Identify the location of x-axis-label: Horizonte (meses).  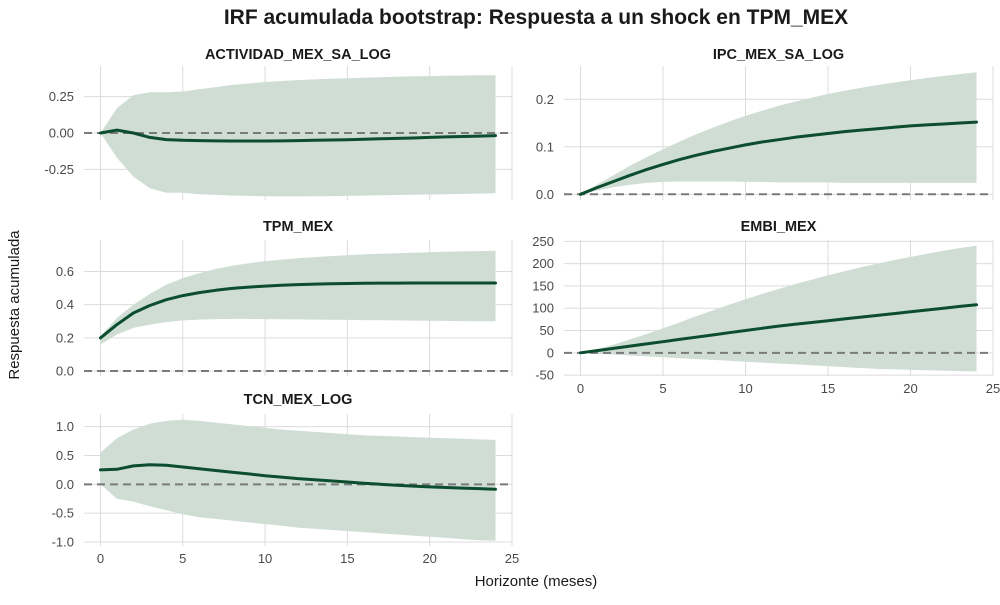
(536, 581).